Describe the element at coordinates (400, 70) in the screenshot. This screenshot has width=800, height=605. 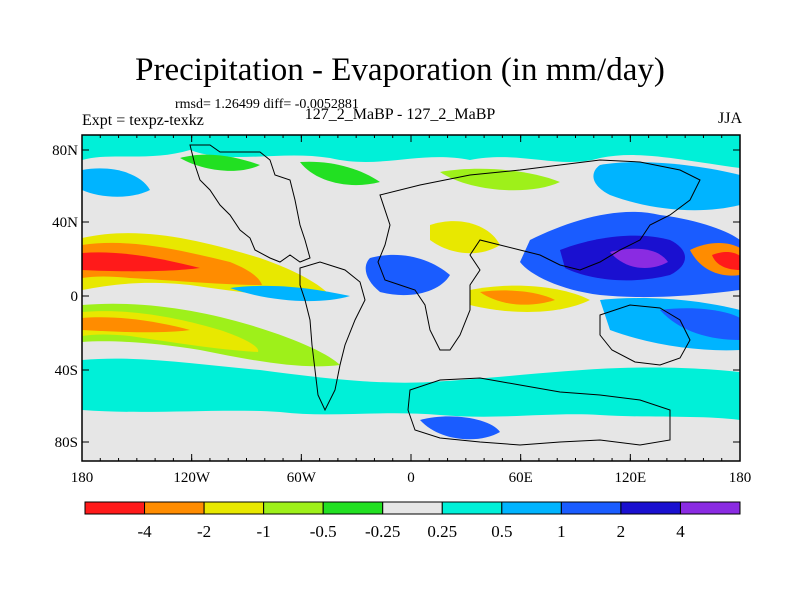
I see `map-title: Precipitation - Evaporation (in mm/day)` at that location.